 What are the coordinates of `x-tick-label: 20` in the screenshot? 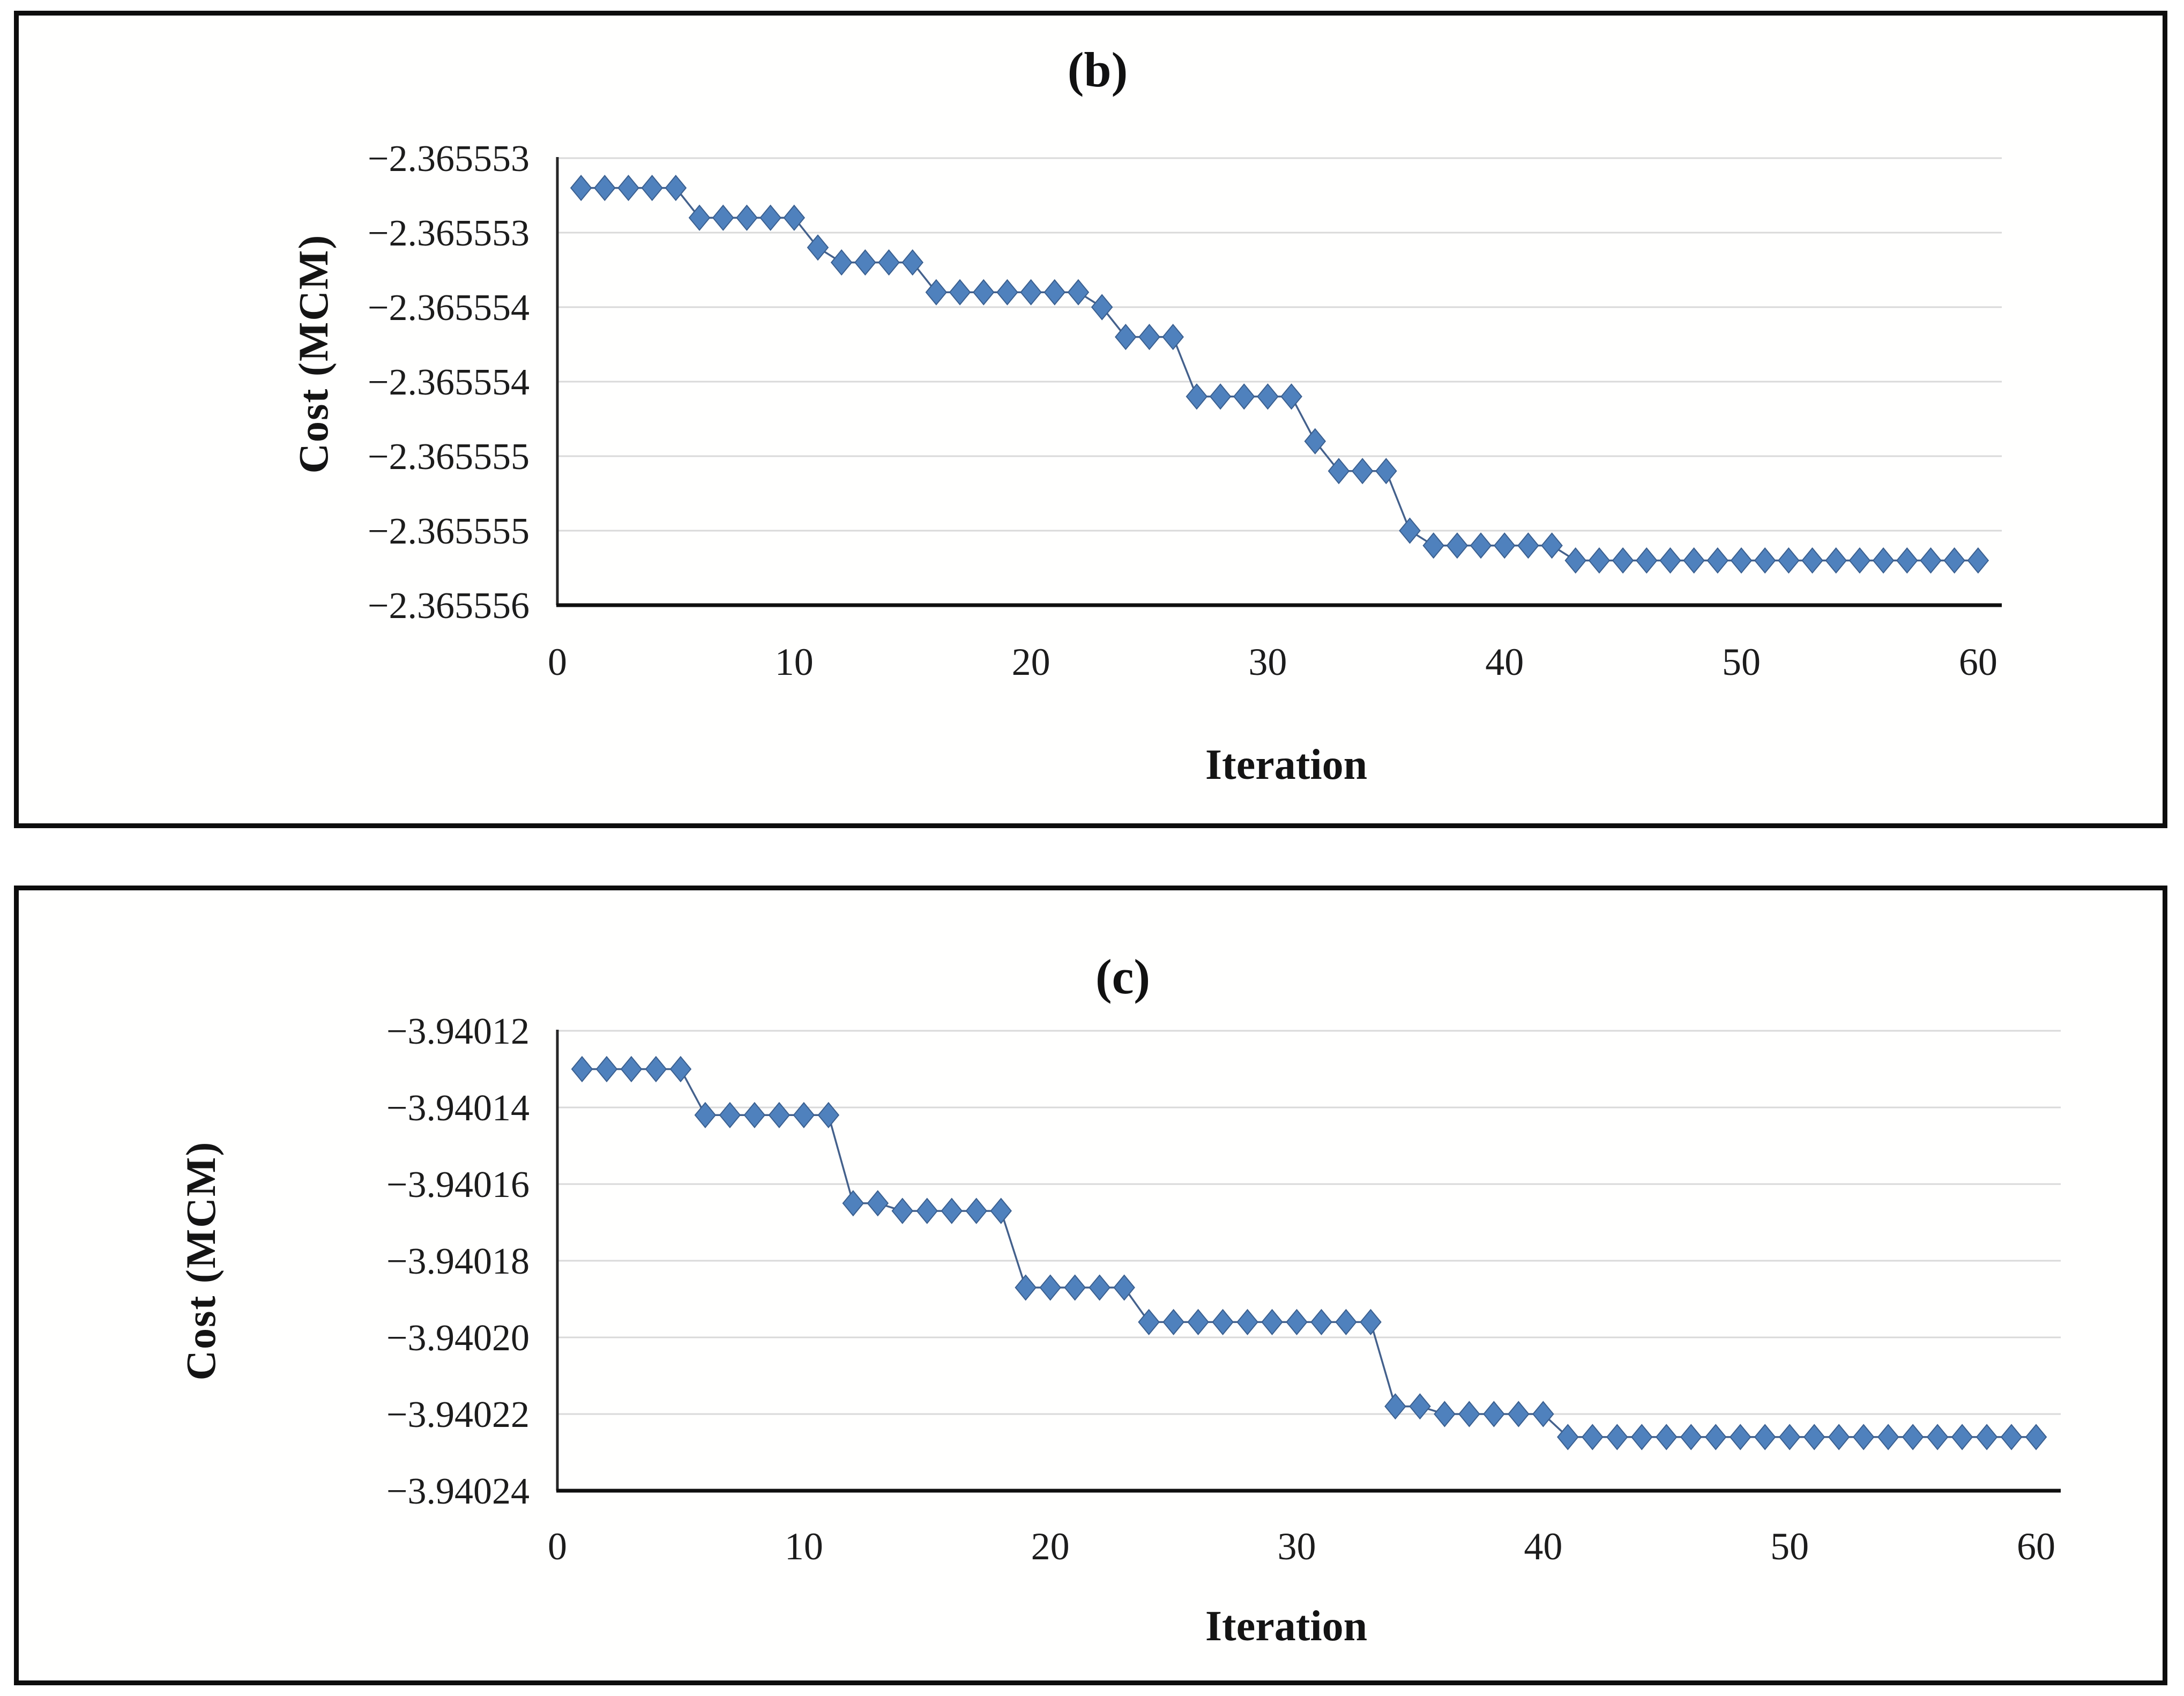 It's located at (1050, 1546).